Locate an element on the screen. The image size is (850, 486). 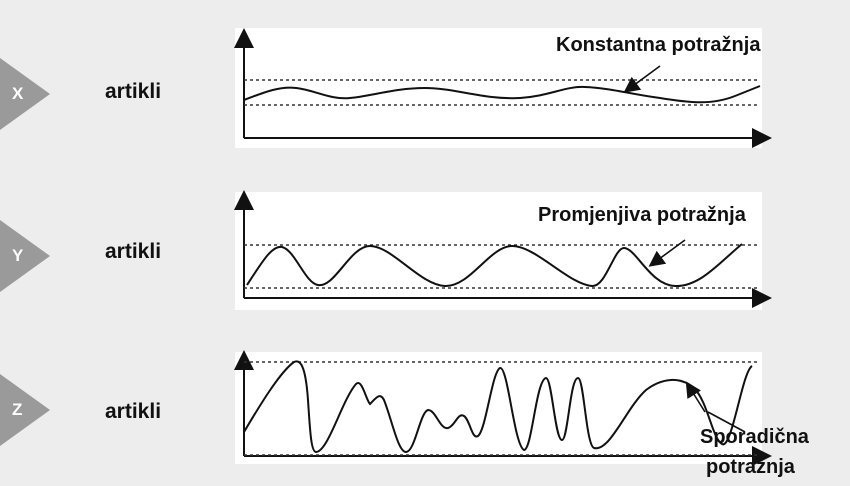
chevron-letter-x: X is located at coordinates (18, 93).